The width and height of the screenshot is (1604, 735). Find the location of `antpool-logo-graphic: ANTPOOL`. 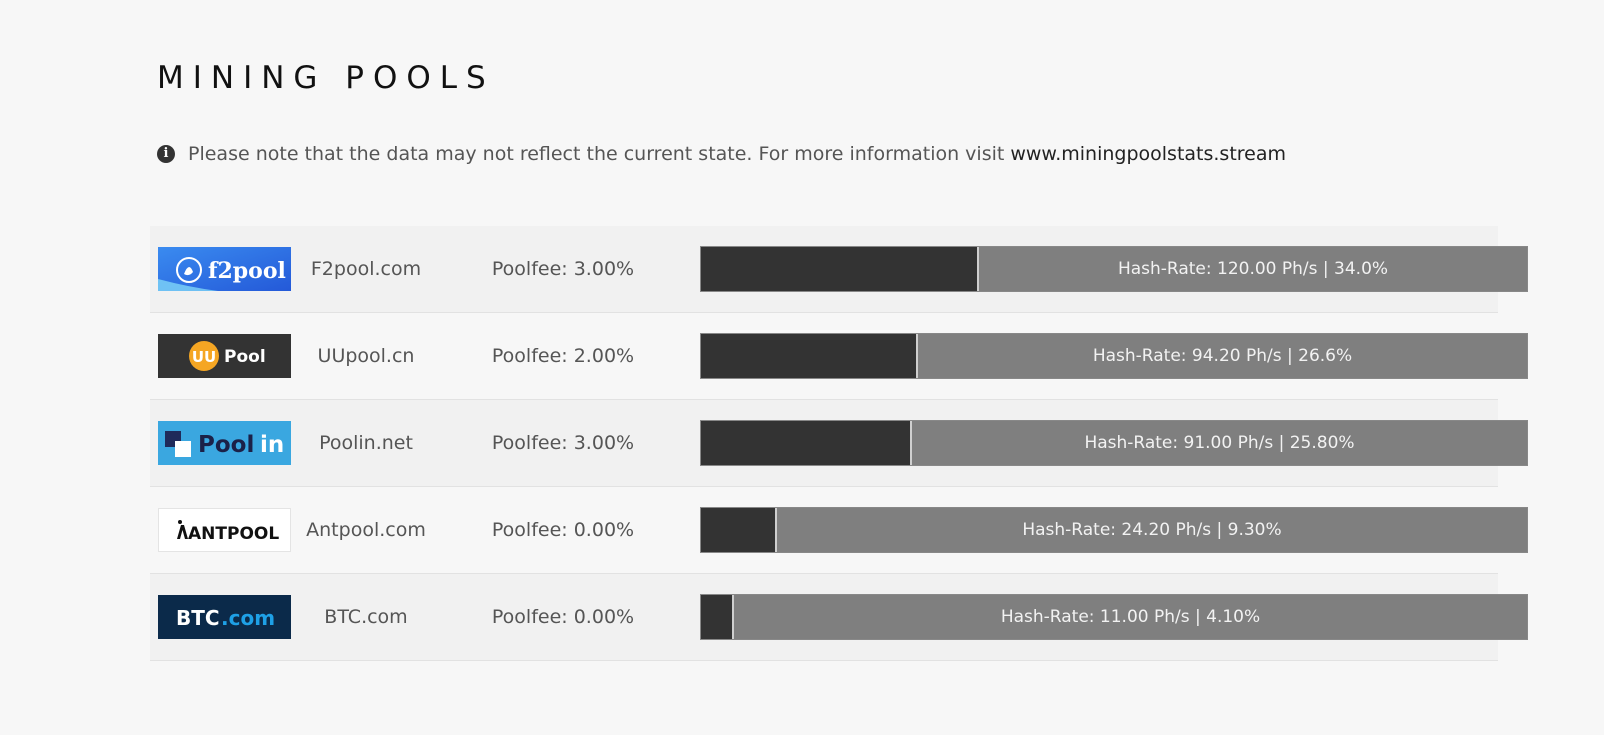

antpool-logo-graphic: ANTPOOL is located at coordinates (224, 530).